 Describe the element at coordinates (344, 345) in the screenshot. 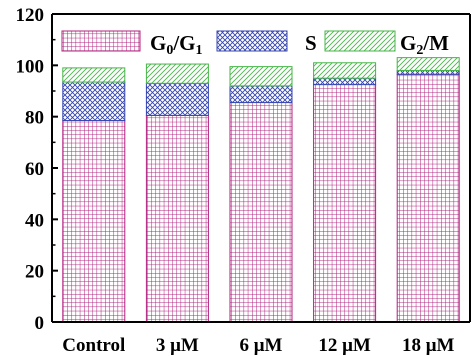

I see `x-tick-label: 12 μM` at that location.